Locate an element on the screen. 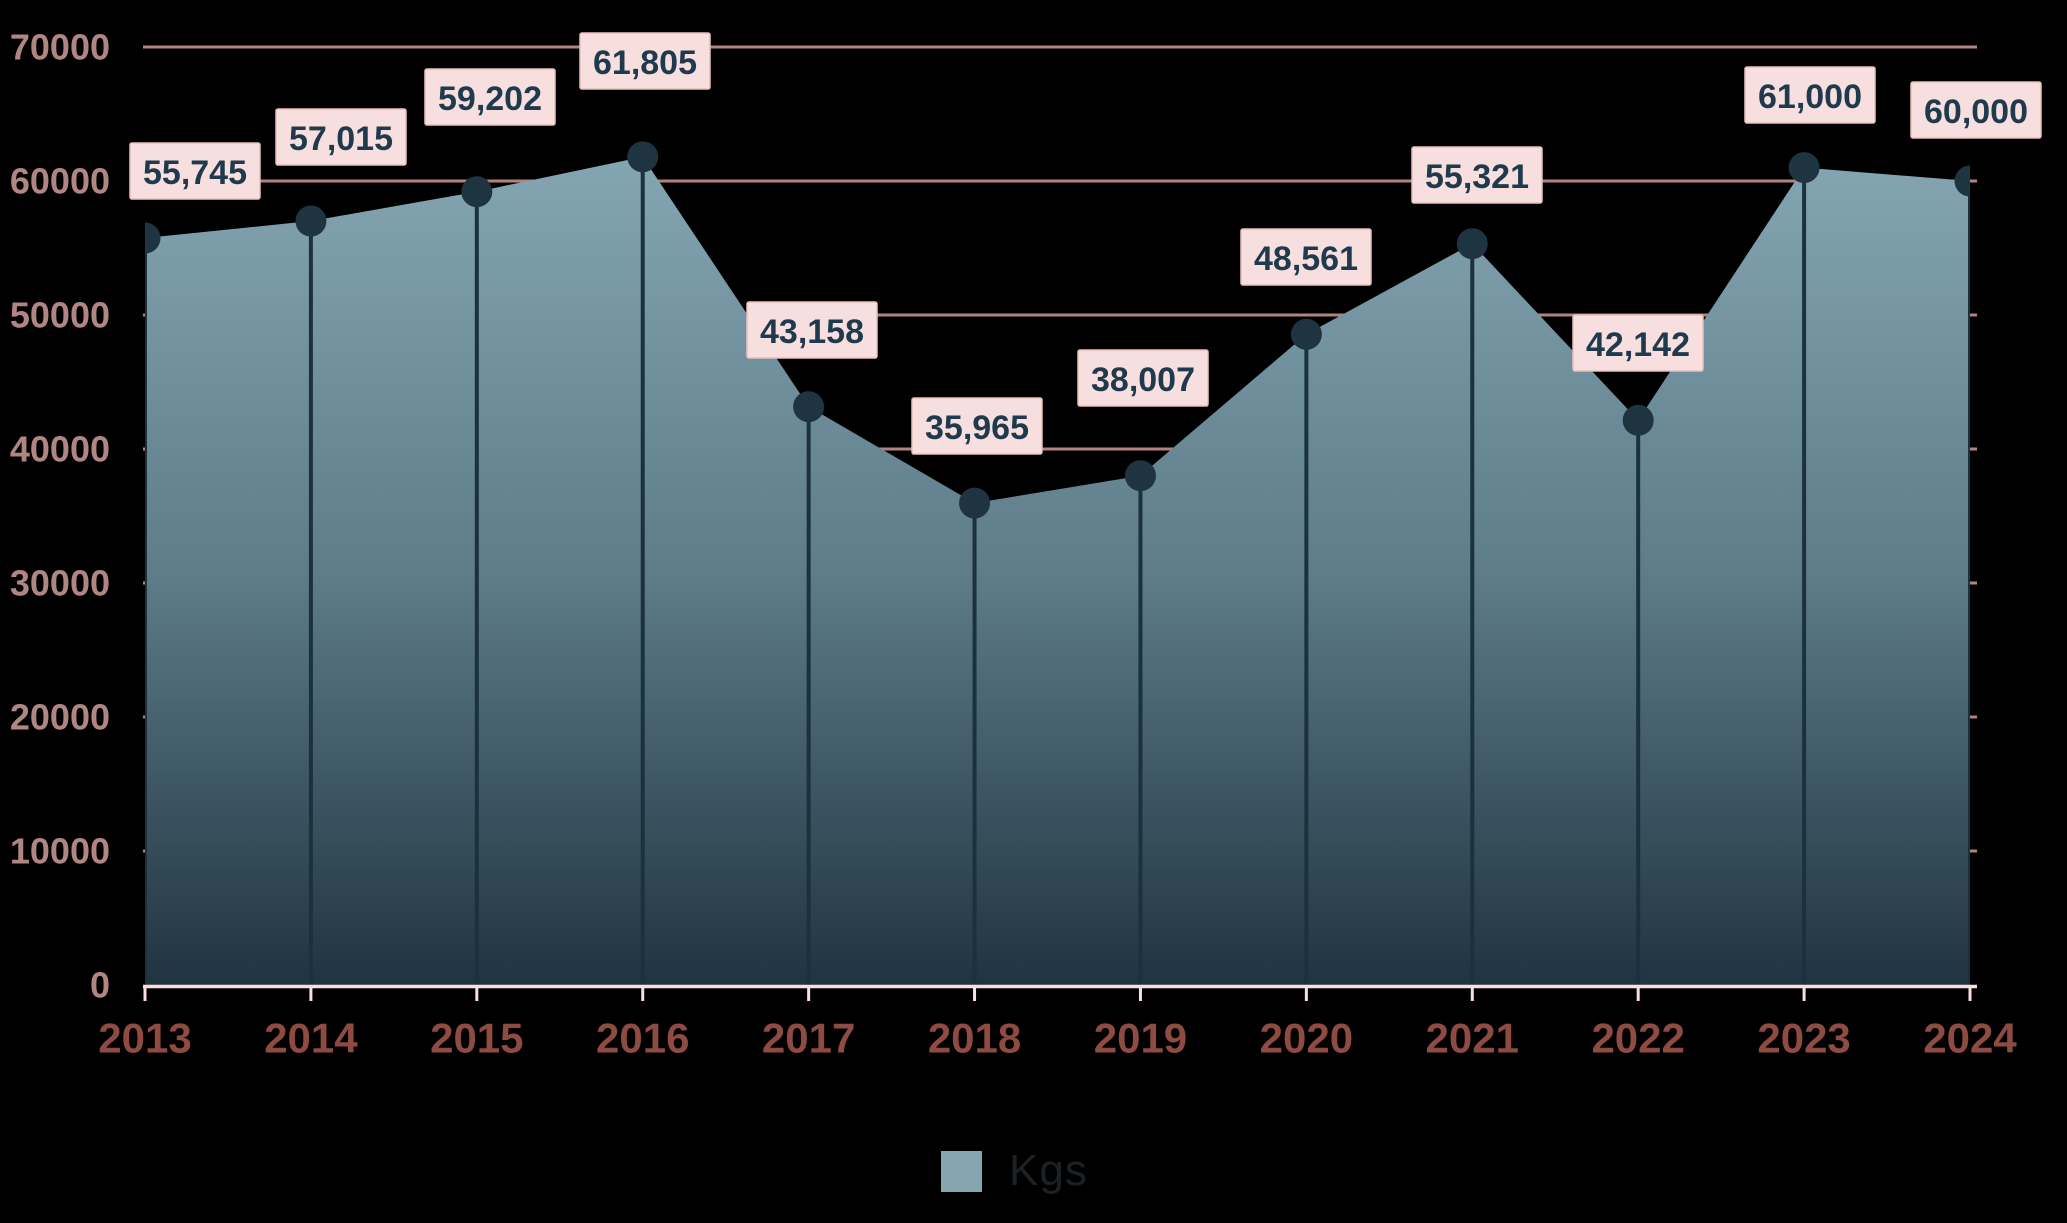 This screenshot has height=1223, width=2067. x-tick-label-2019: 2019 is located at coordinates (1140, 1038).